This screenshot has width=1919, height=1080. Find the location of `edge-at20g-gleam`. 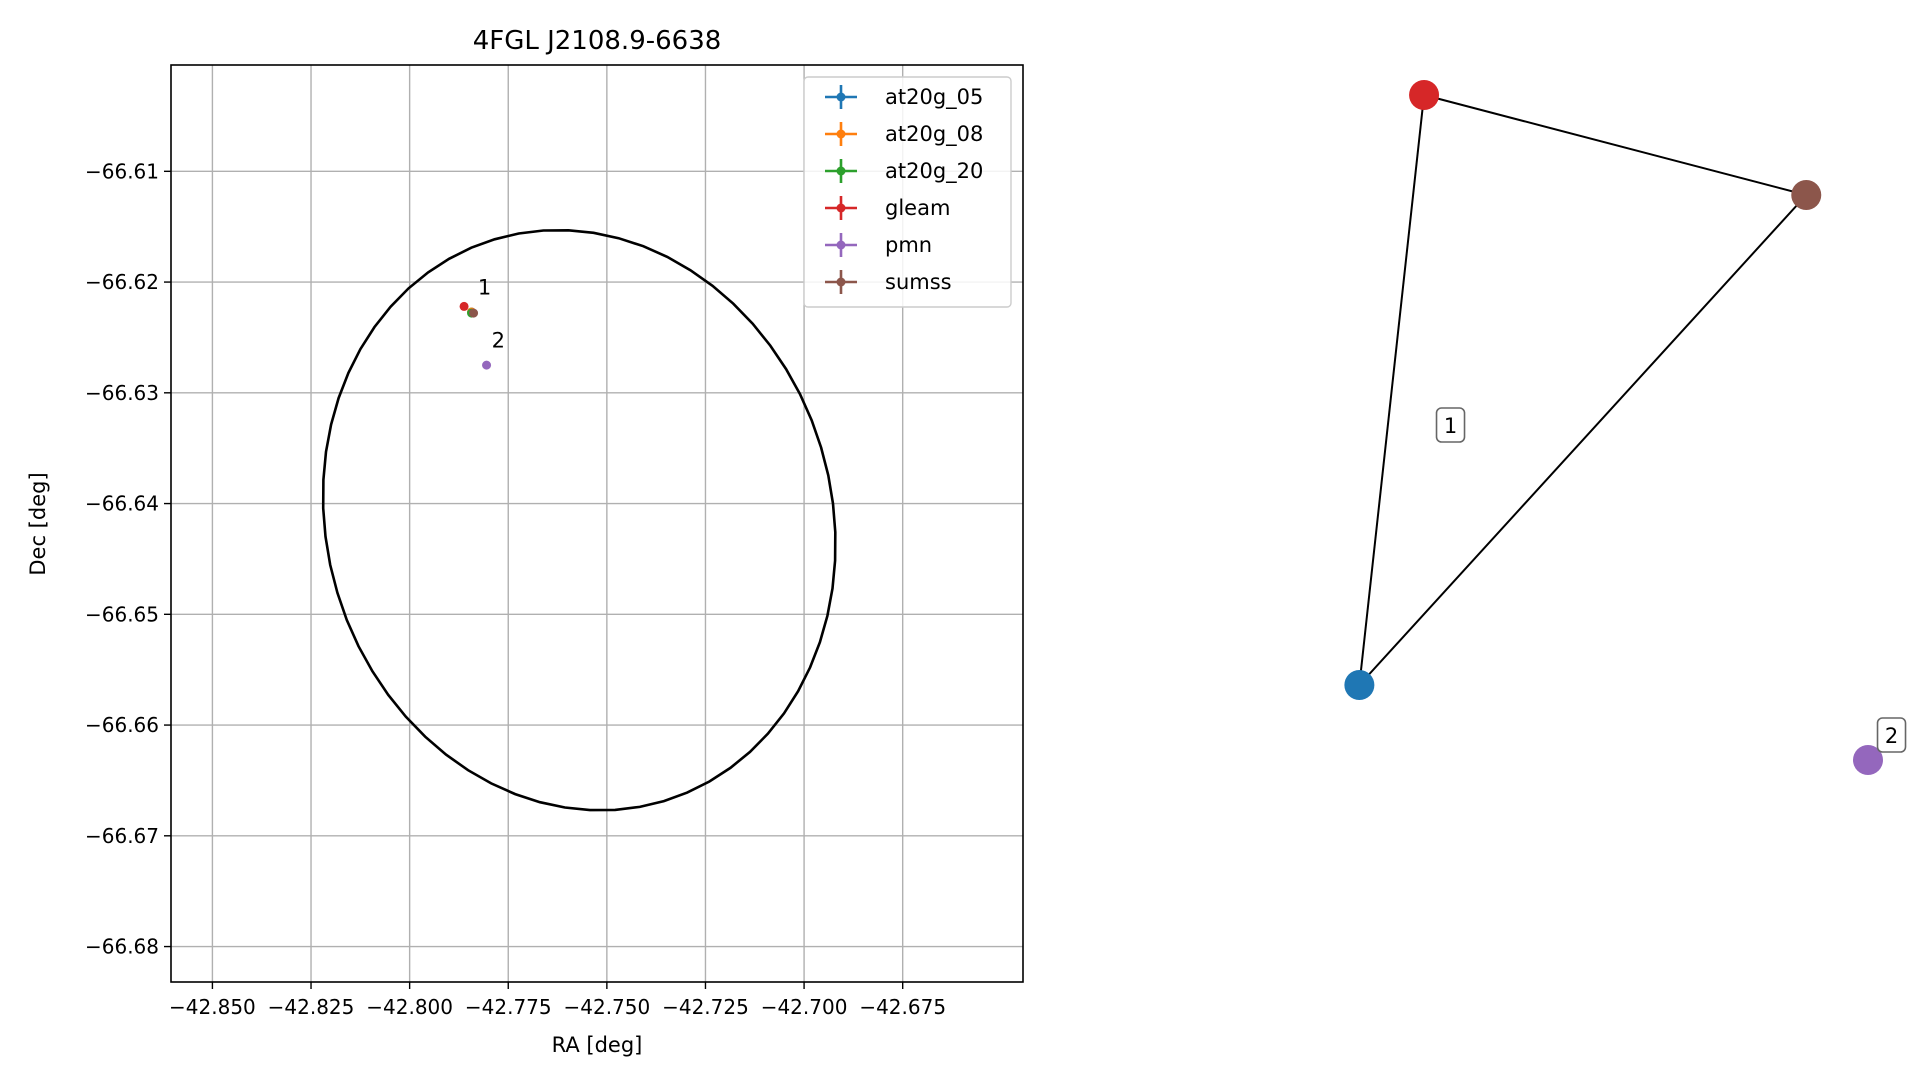

edge-at20g-gleam is located at coordinates (1392, 390).